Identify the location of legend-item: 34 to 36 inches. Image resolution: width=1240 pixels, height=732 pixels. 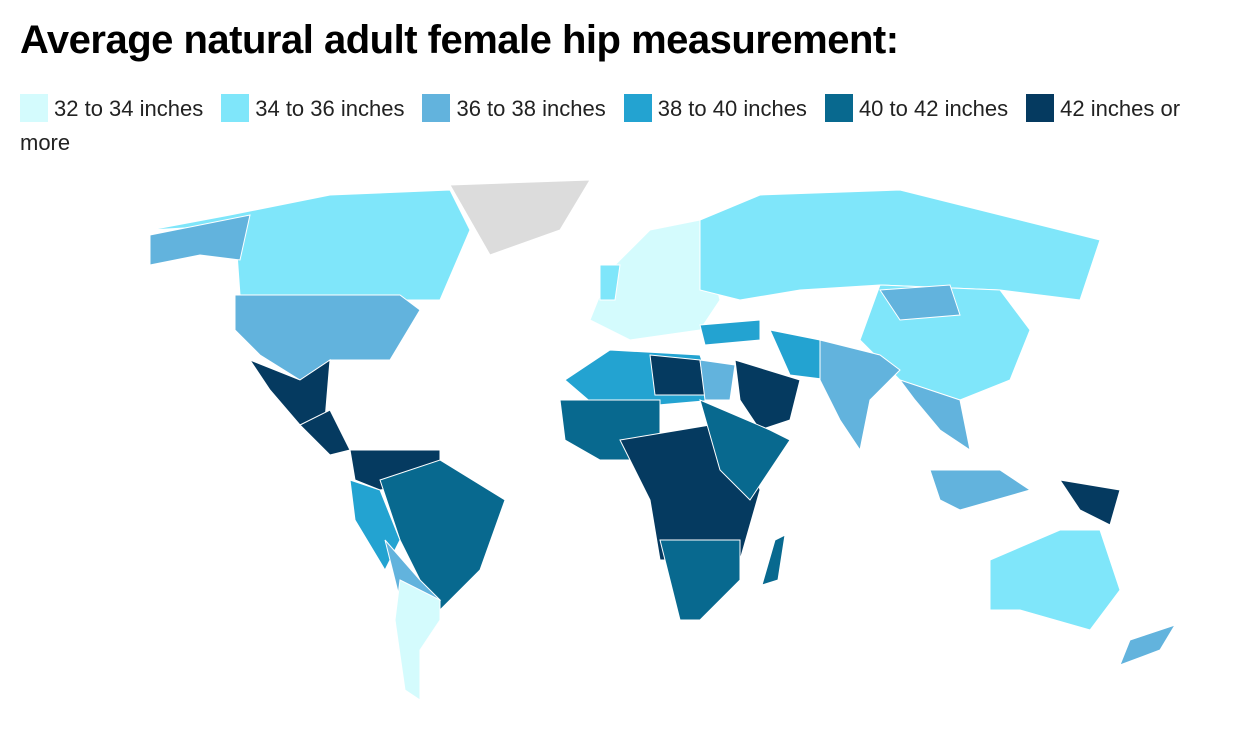
(313, 108).